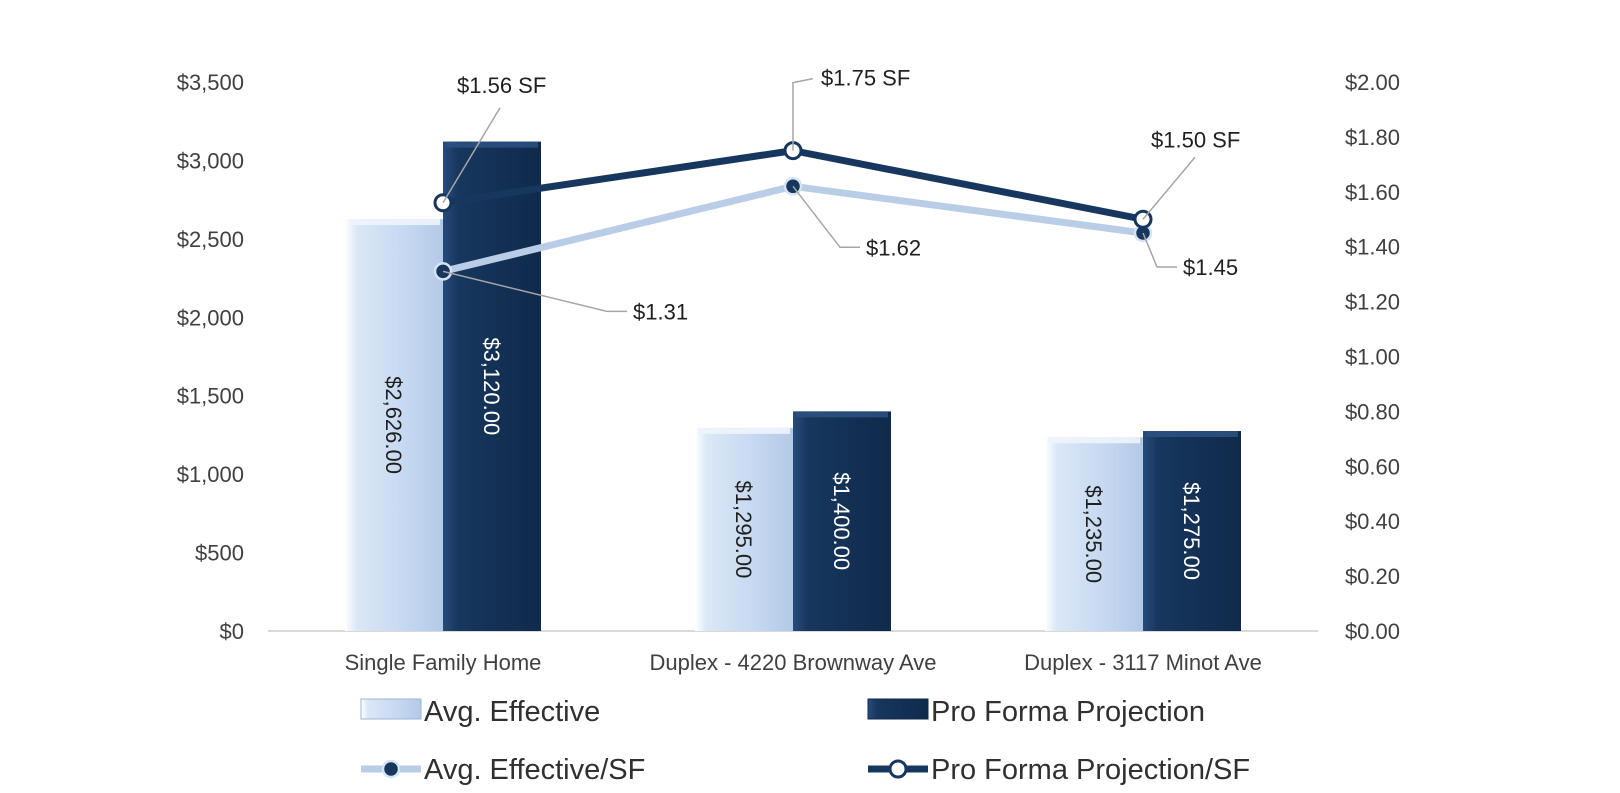 The width and height of the screenshot is (1620, 793). I want to click on bar-value-label: $1,400.00, so click(841, 521).